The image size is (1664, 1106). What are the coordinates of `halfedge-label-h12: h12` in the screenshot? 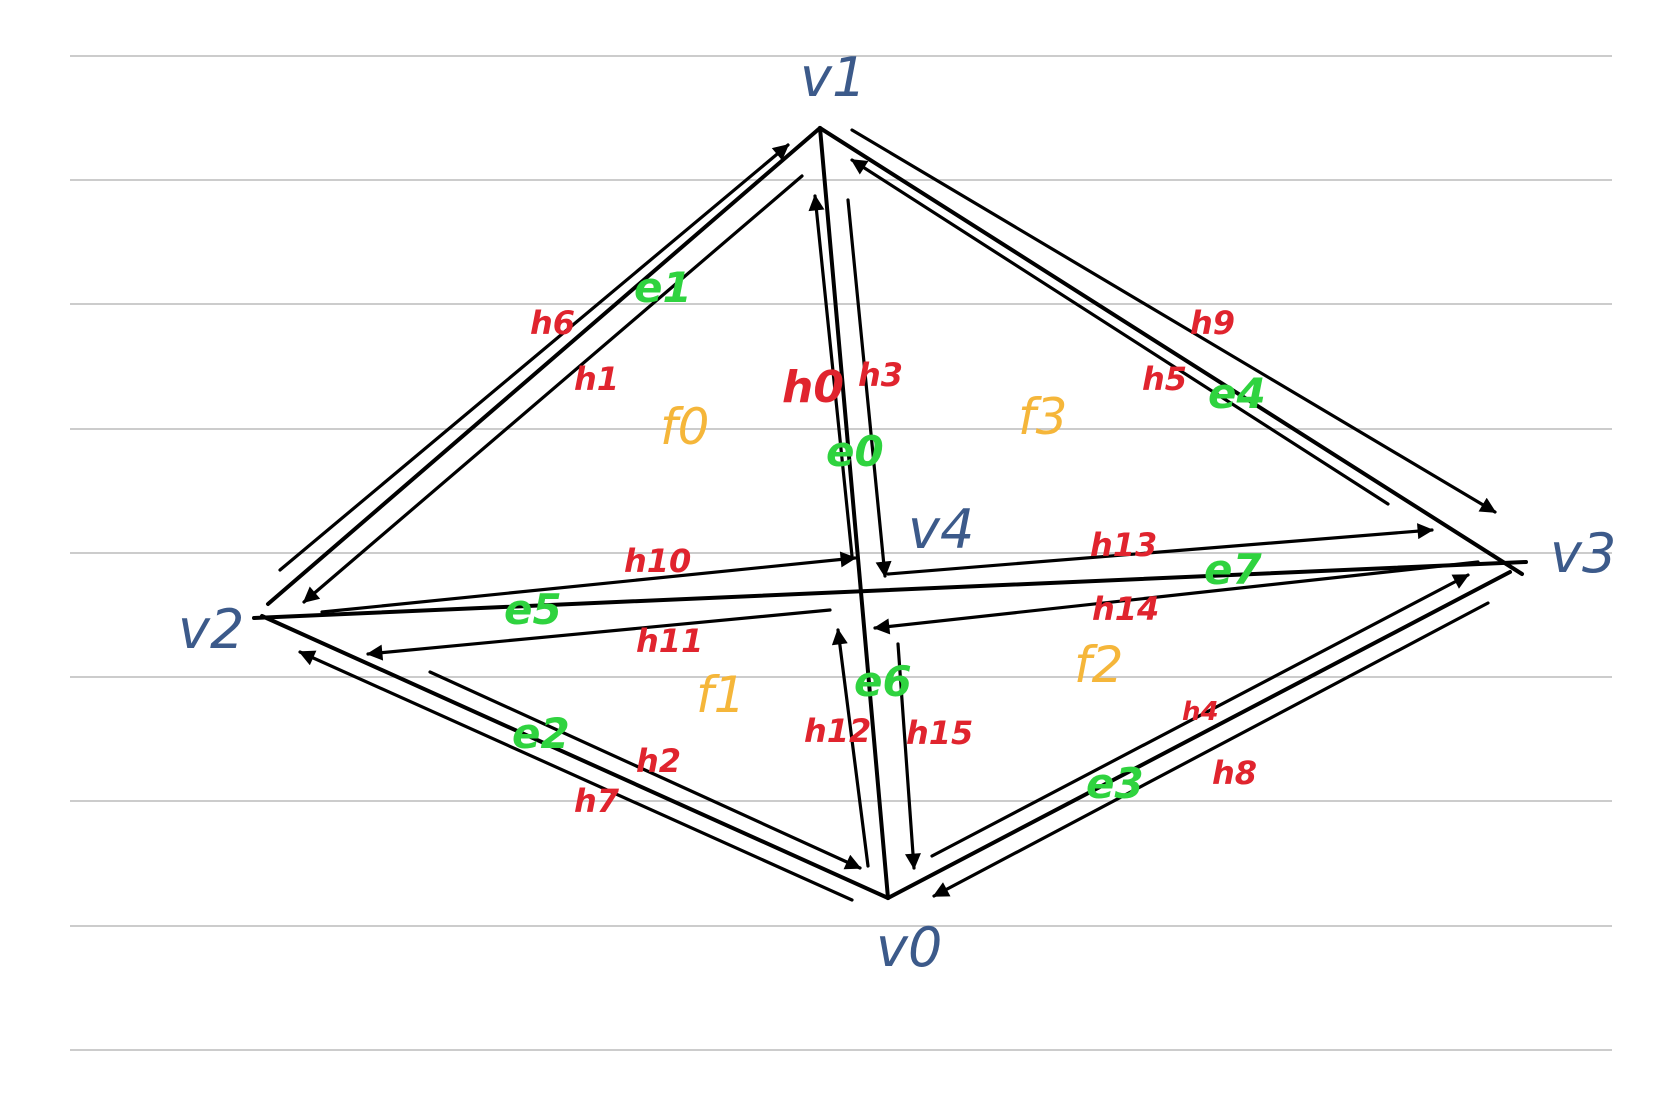 It's located at (837, 731).